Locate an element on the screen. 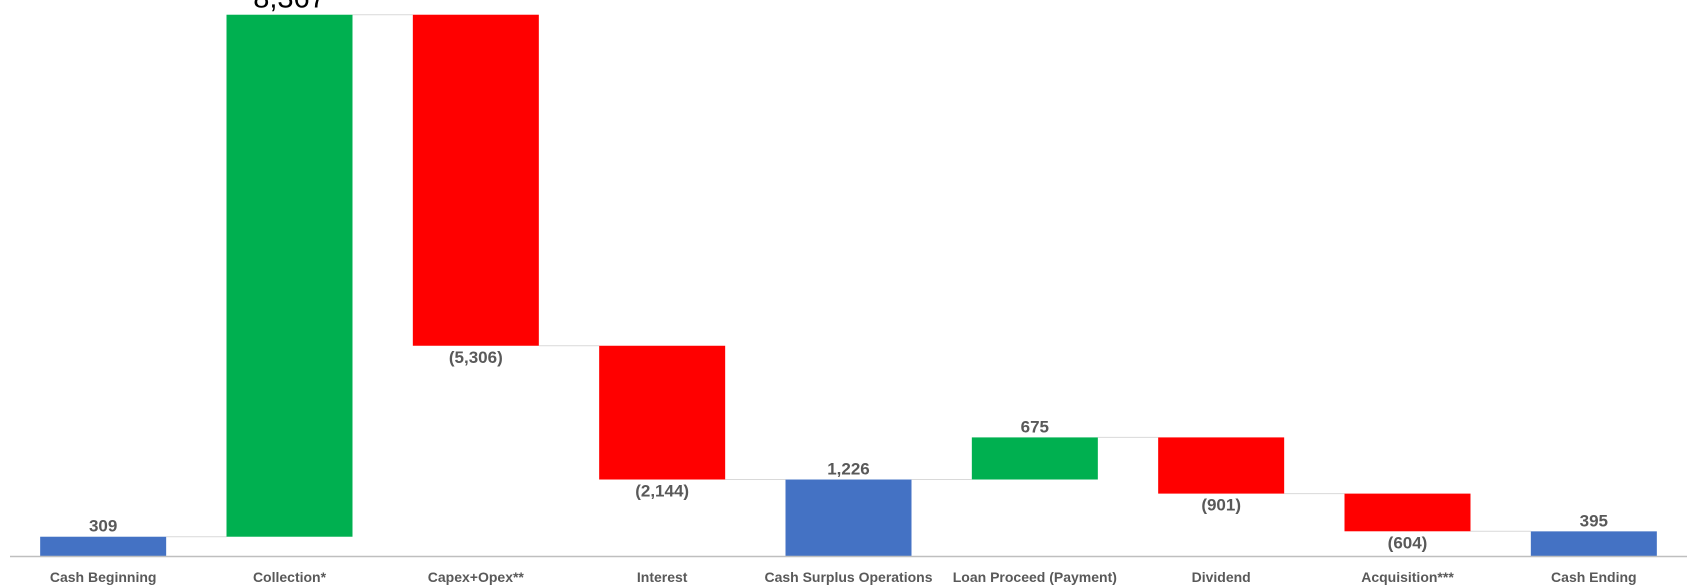 The width and height of the screenshot is (1697, 586). data-label: (2,144) is located at coordinates (662, 491).